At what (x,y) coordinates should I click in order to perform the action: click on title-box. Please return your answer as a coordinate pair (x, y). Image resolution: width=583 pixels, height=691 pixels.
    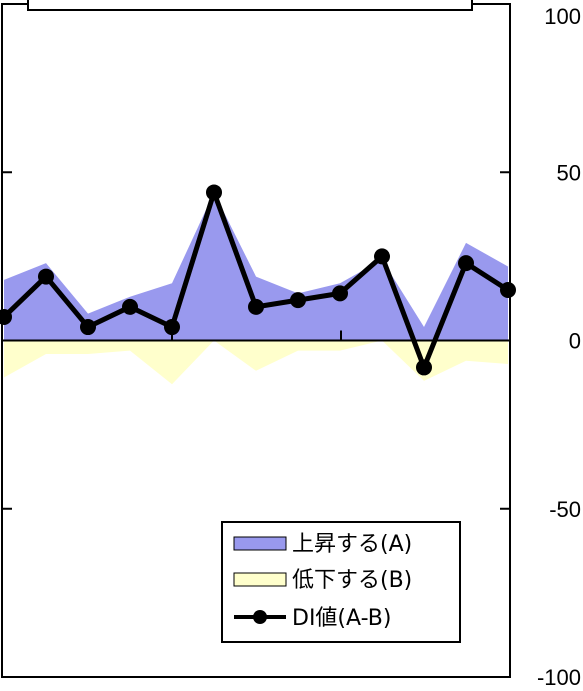
    Looking at the image, I should click on (250, 5).